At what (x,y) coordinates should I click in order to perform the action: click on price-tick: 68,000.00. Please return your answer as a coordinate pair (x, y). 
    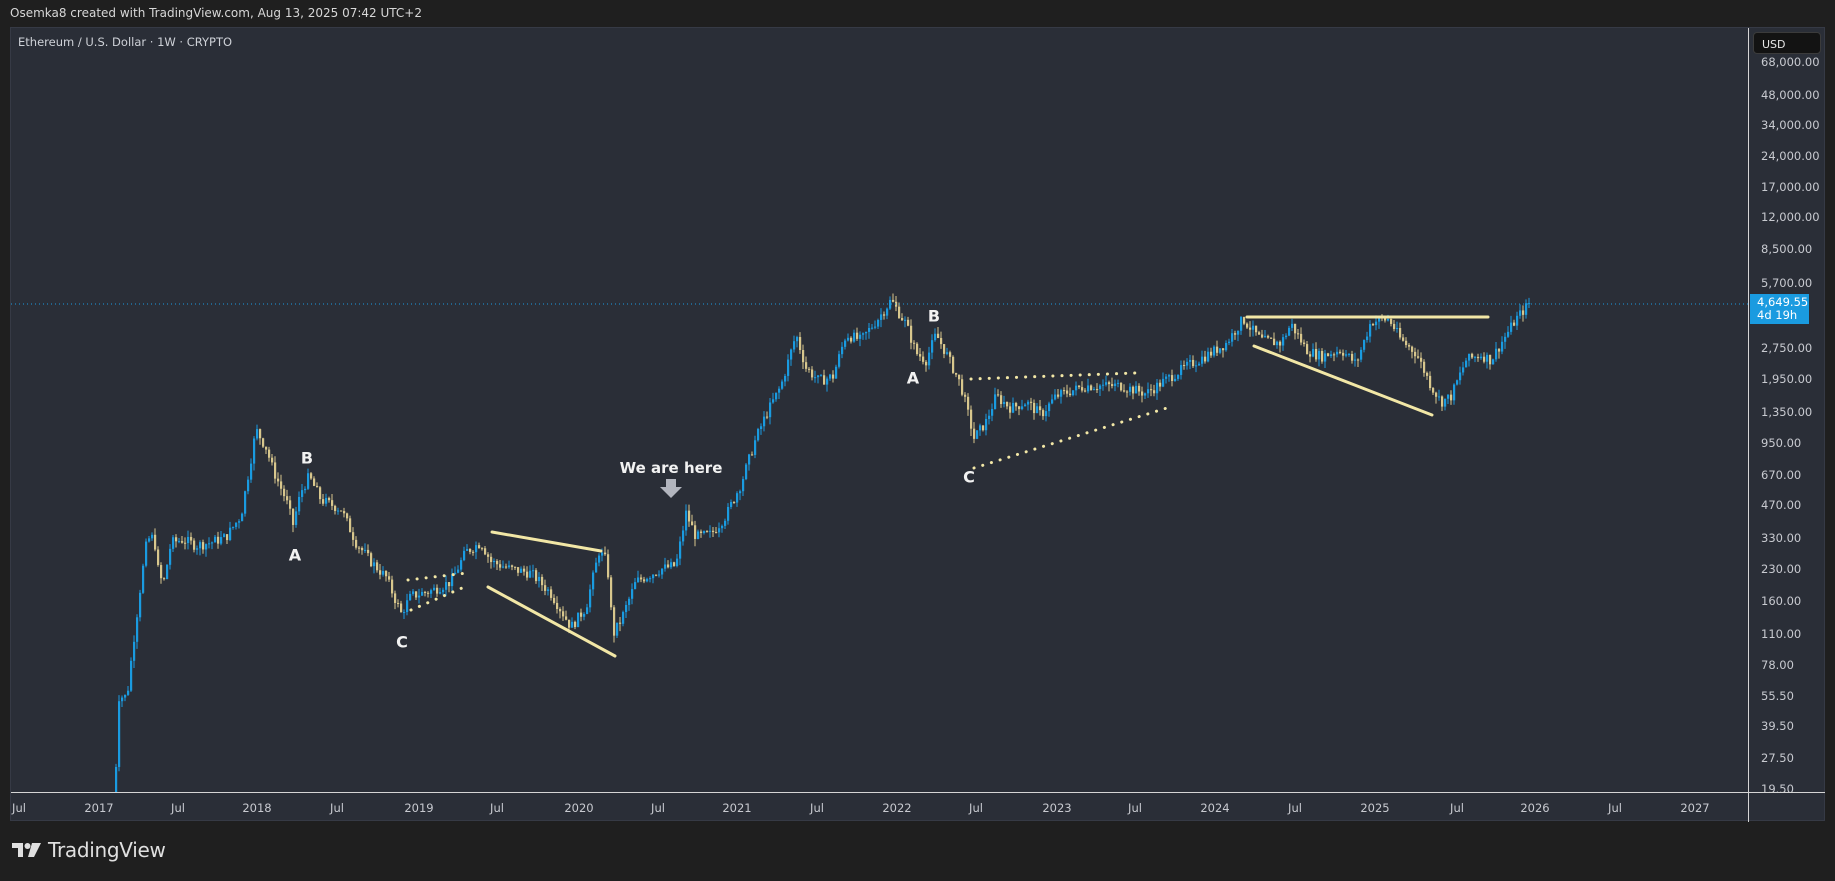
    Looking at the image, I should click on (1790, 62).